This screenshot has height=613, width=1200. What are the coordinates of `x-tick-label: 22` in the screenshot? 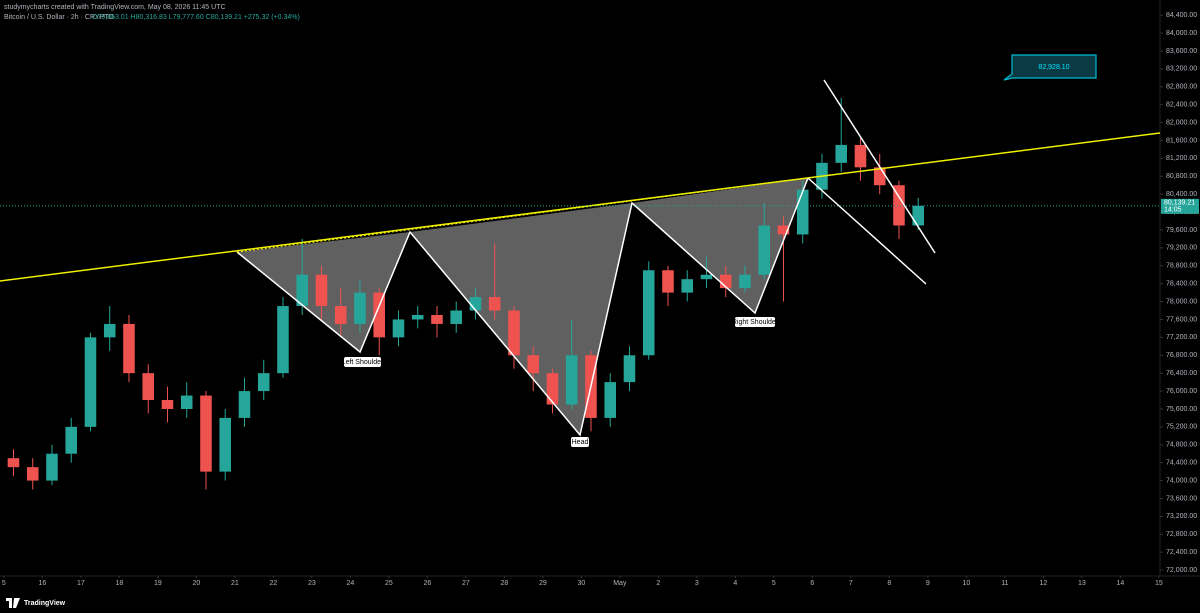 It's located at (273, 583).